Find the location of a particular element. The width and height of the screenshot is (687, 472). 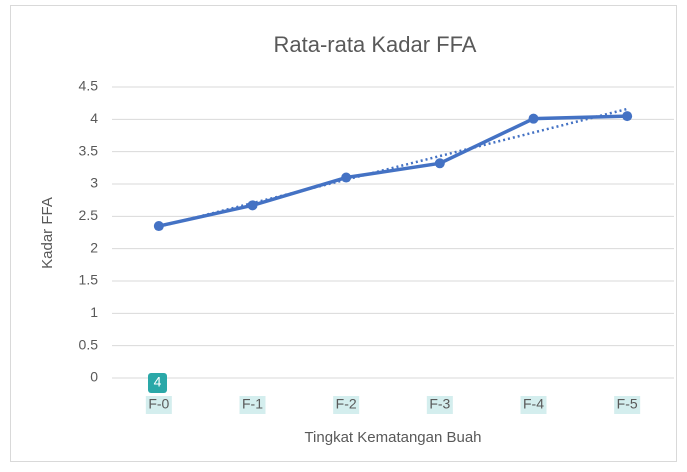

x-tick-label: F-1 is located at coordinates (252, 404).